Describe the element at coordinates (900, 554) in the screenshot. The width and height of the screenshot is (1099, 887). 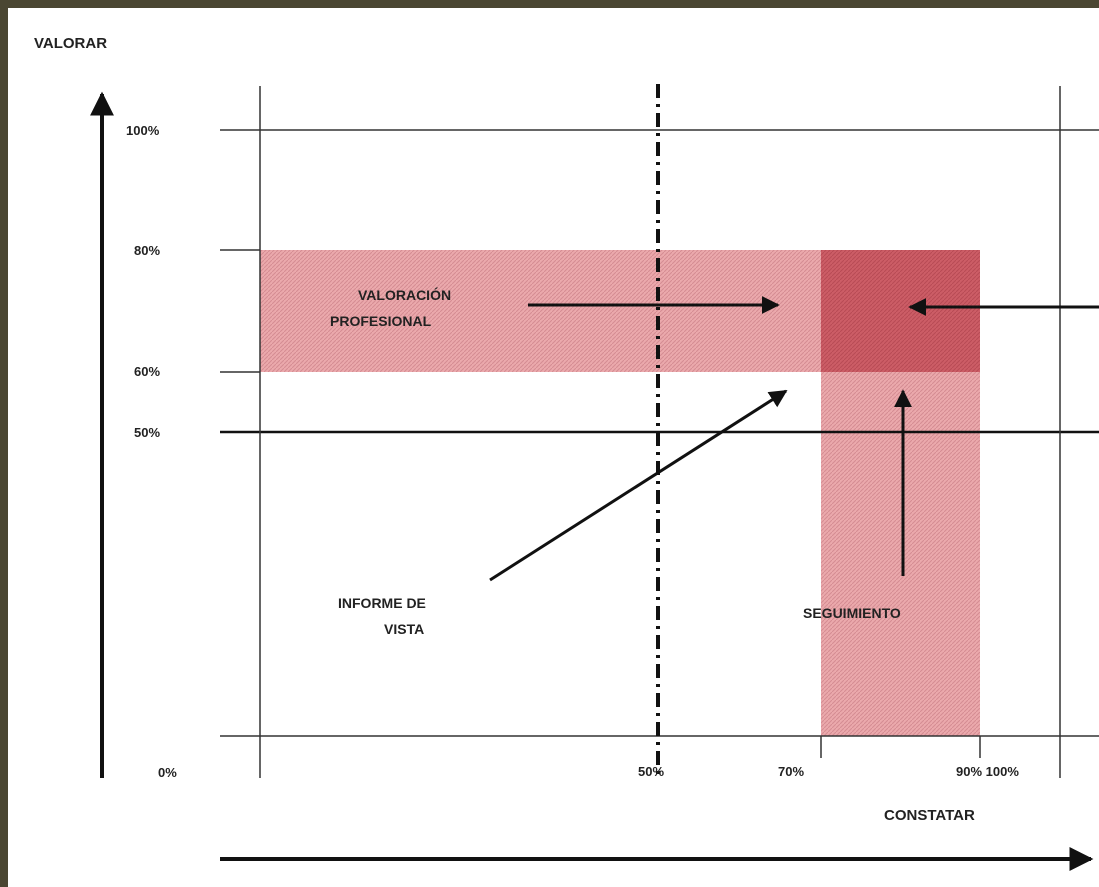
I see `seguimiento-band` at that location.